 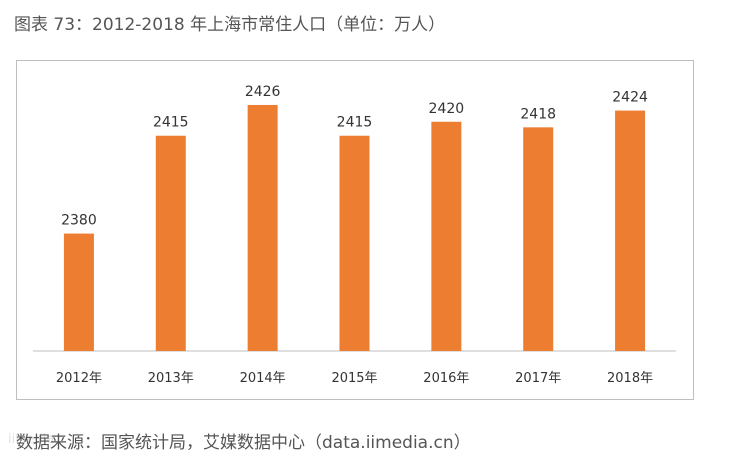 What do you see at coordinates (79, 221) in the screenshot?
I see `data-label: 2380` at bounding box center [79, 221].